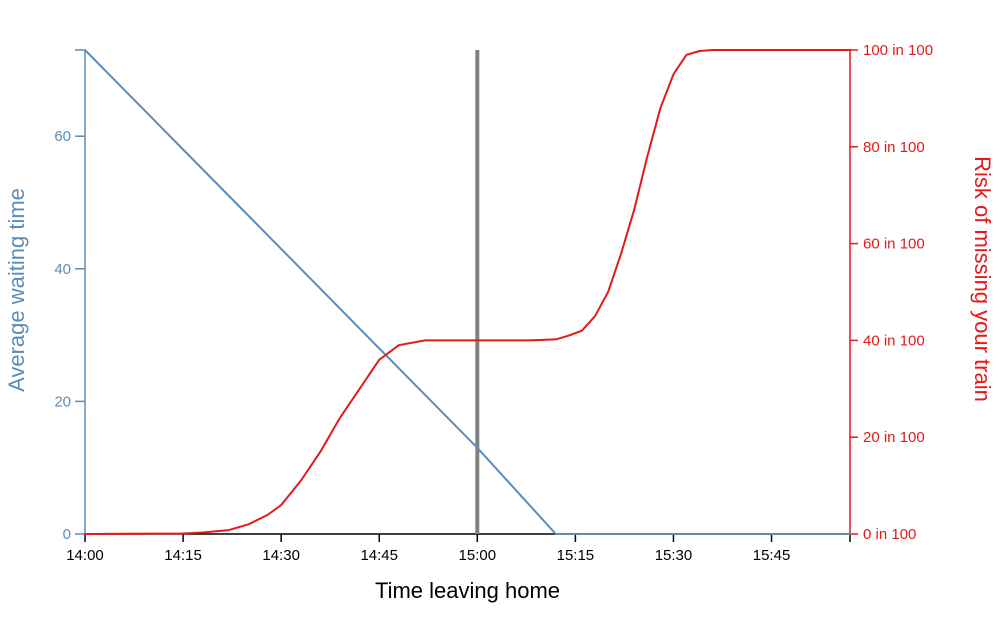 The height and width of the screenshot is (617, 1000). I want to click on left-axis-tick-label: 0, so click(67, 534).